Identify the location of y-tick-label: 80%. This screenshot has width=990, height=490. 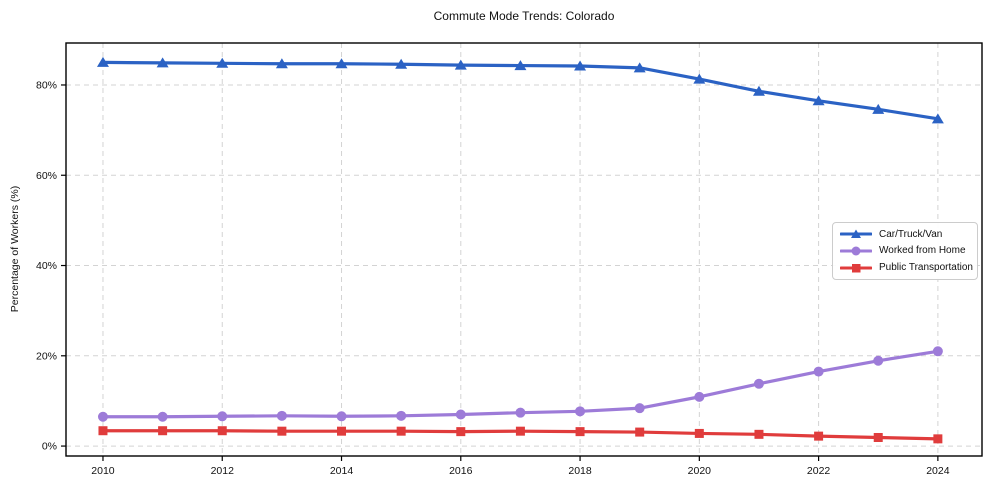
(46, 85).